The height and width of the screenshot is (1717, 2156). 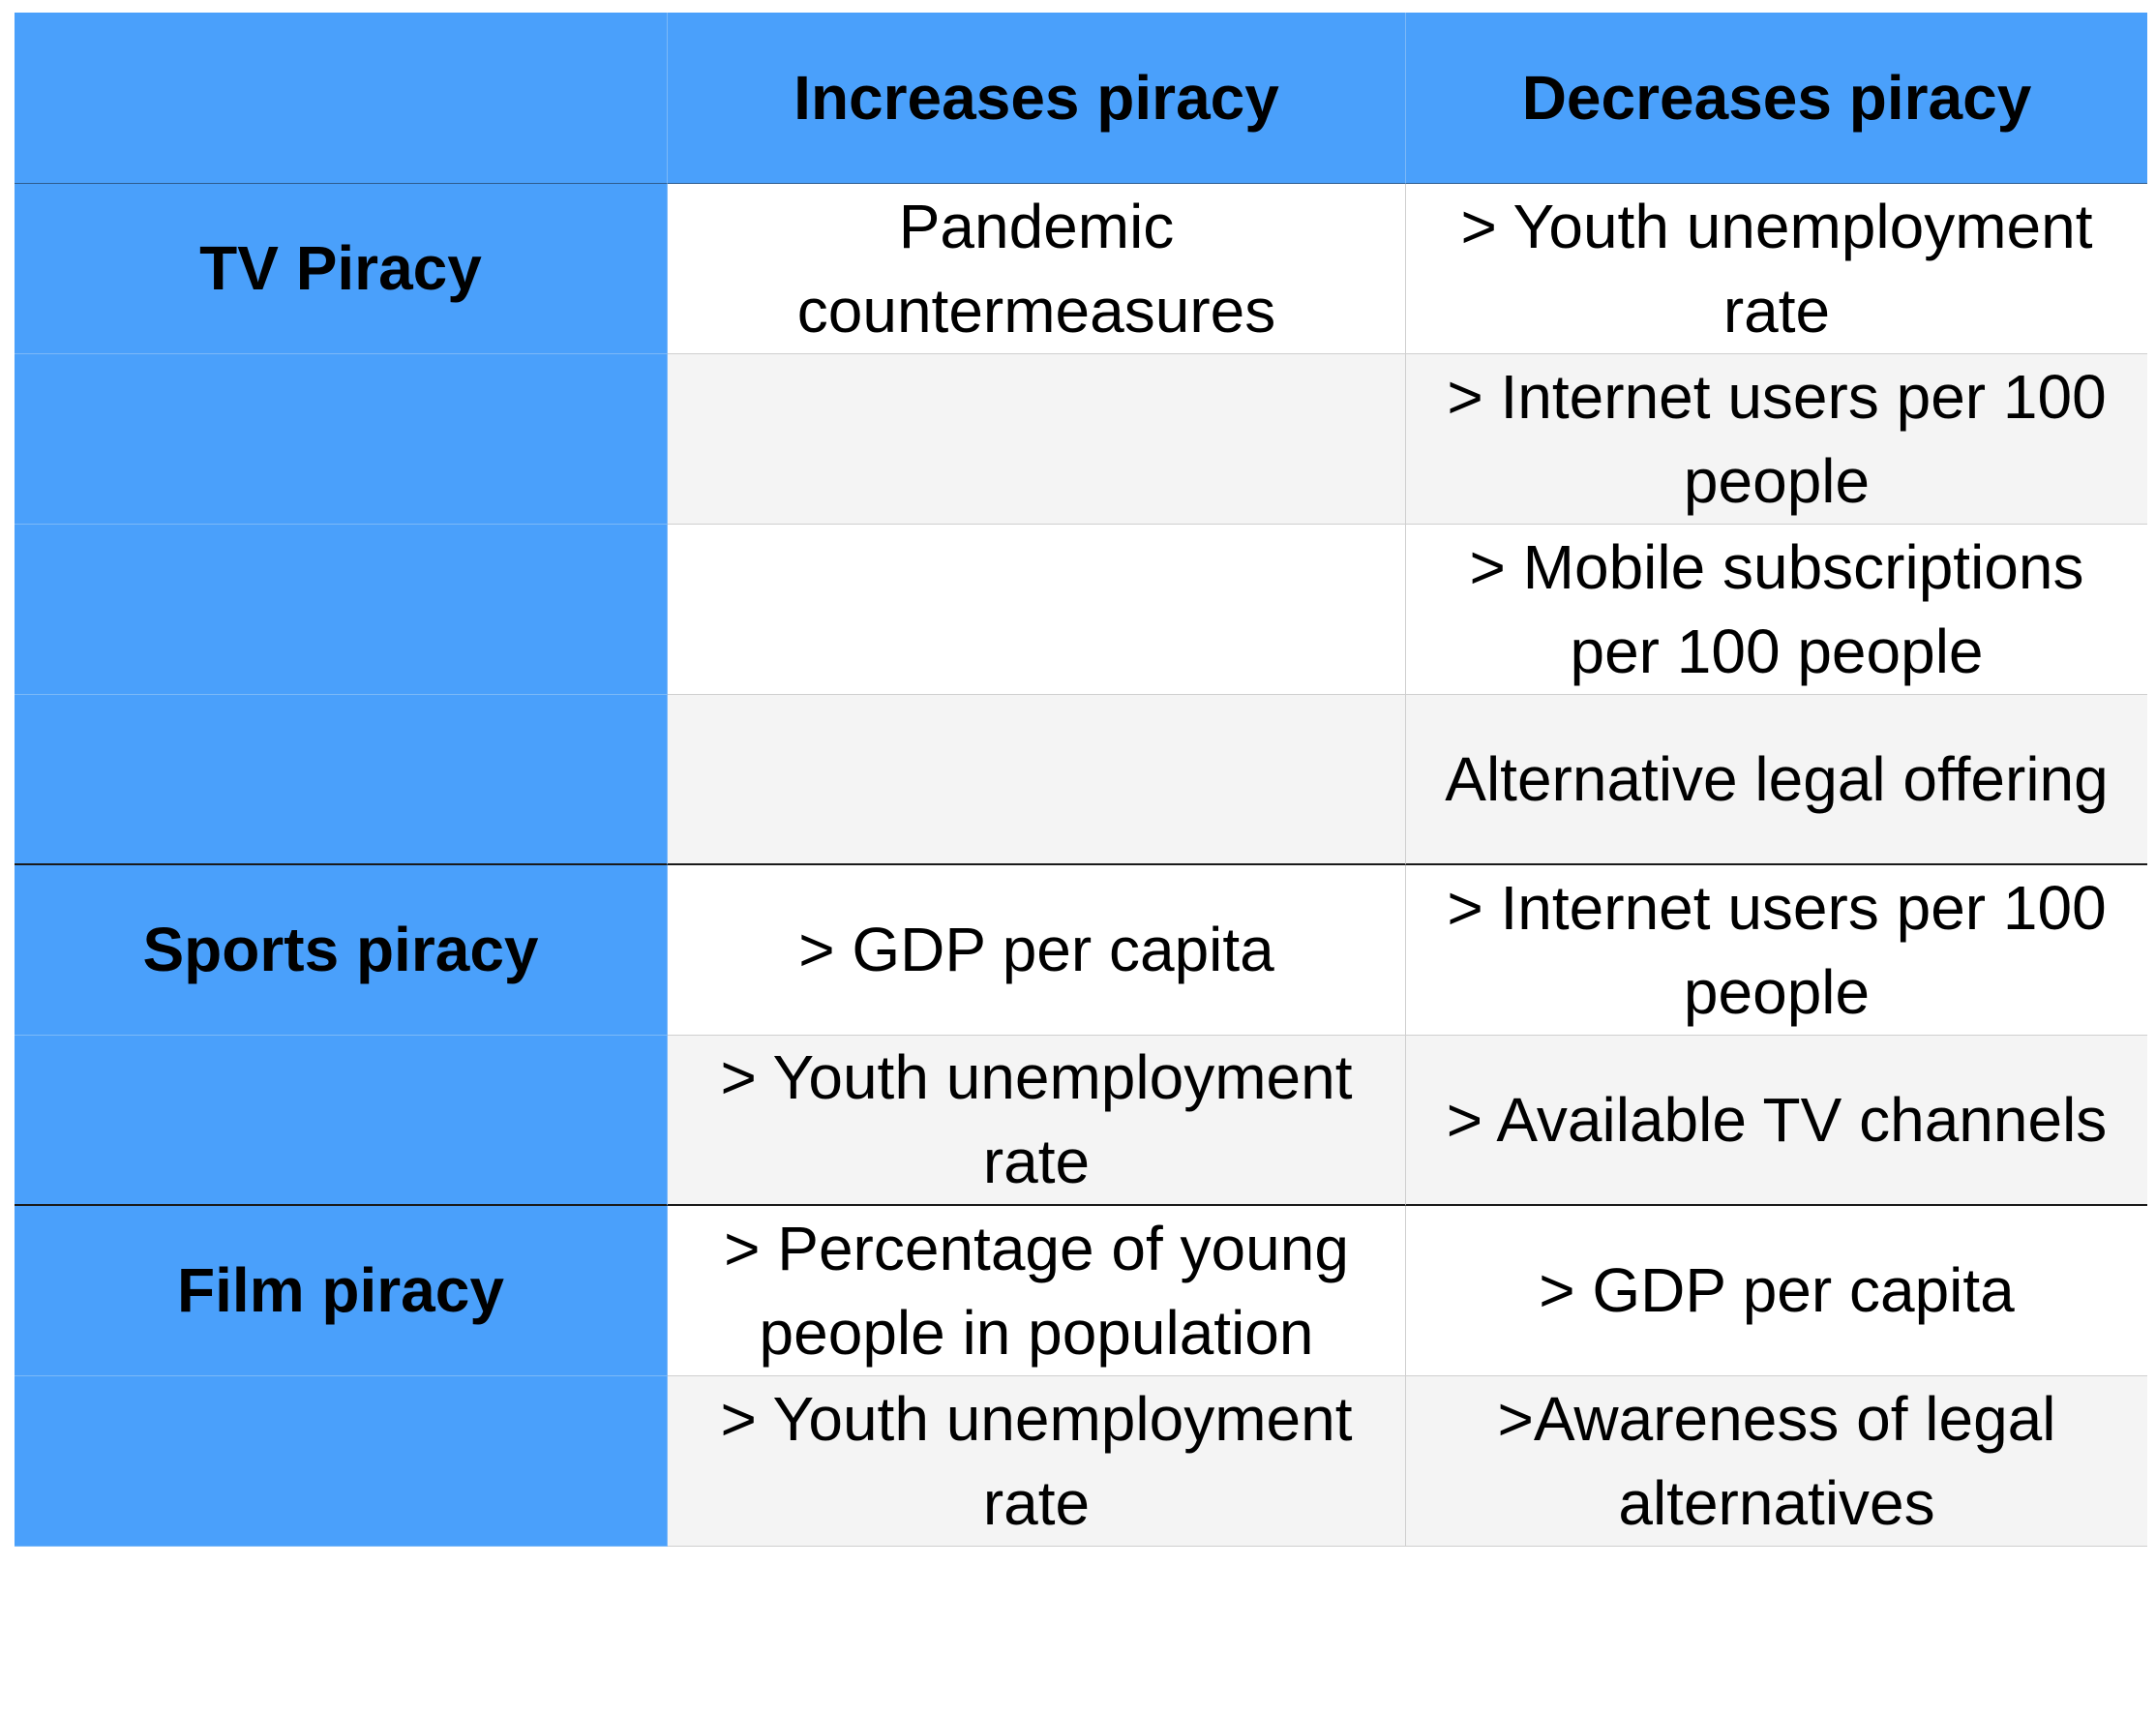 I want to click on decreases-cell: > GDP per capita, so click(x=1776, y=1291).